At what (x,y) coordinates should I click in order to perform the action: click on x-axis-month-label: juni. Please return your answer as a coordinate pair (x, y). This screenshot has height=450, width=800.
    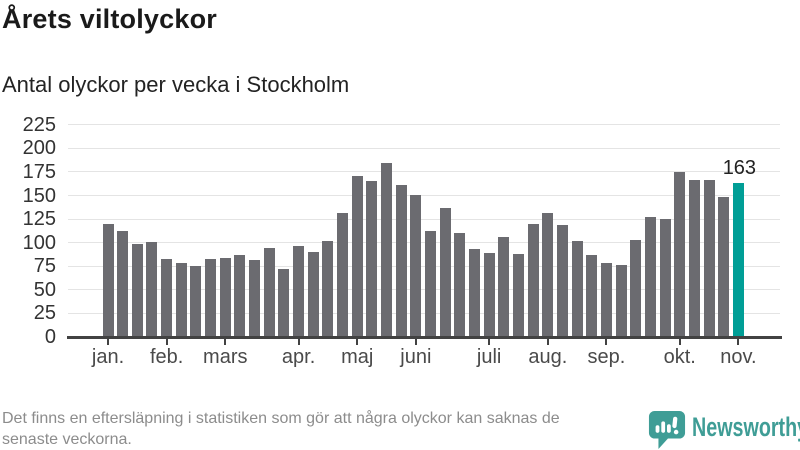
    Looking at the image, I should click on (416, 357).